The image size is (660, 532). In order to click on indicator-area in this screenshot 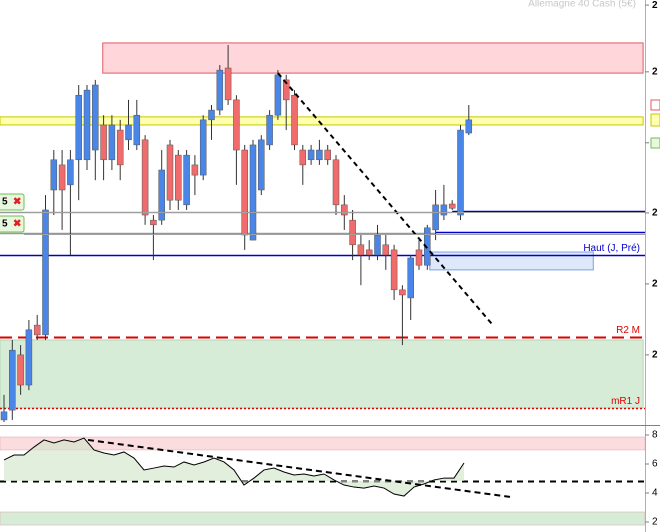, I will do `click(234, 467)`.